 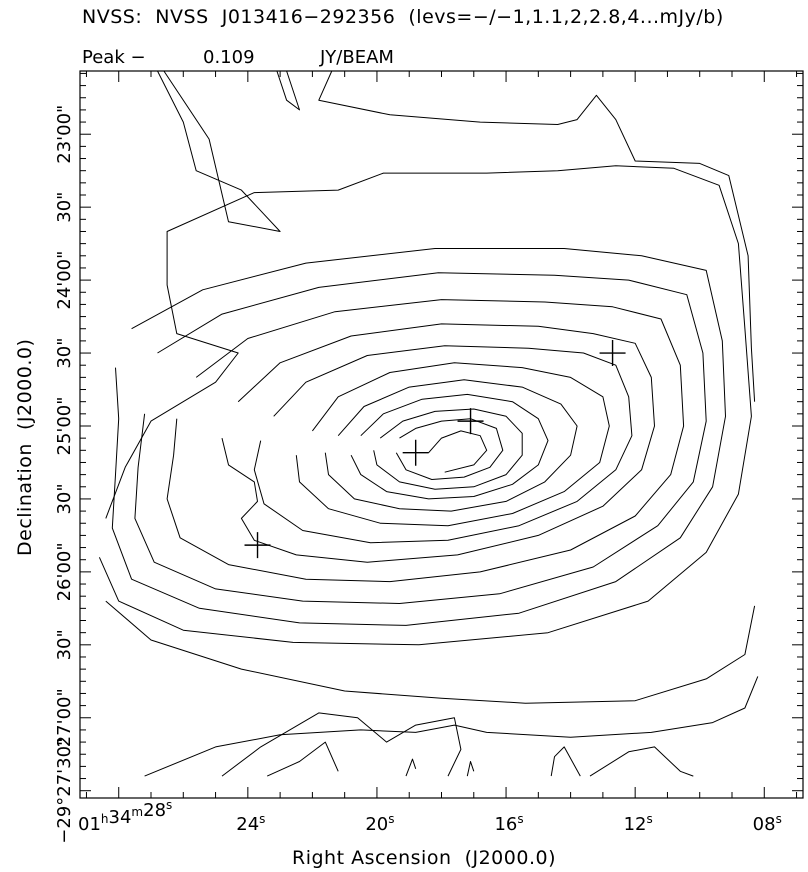 What do you see at coordinates (64, 280) in the screenshot?
I see `y-tick-label: 24'00"` at bounding box center [64, 280].